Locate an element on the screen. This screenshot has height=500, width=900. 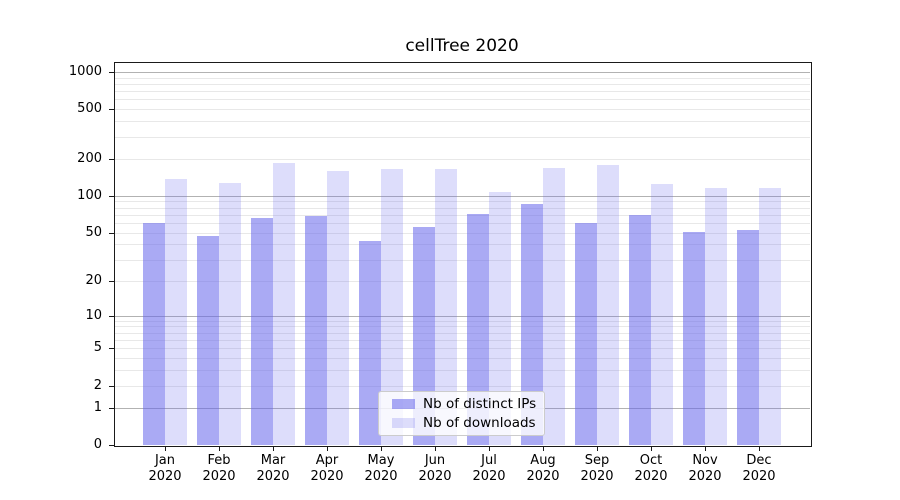
y-tick-label: 1 is located at coordinates (97, 407).